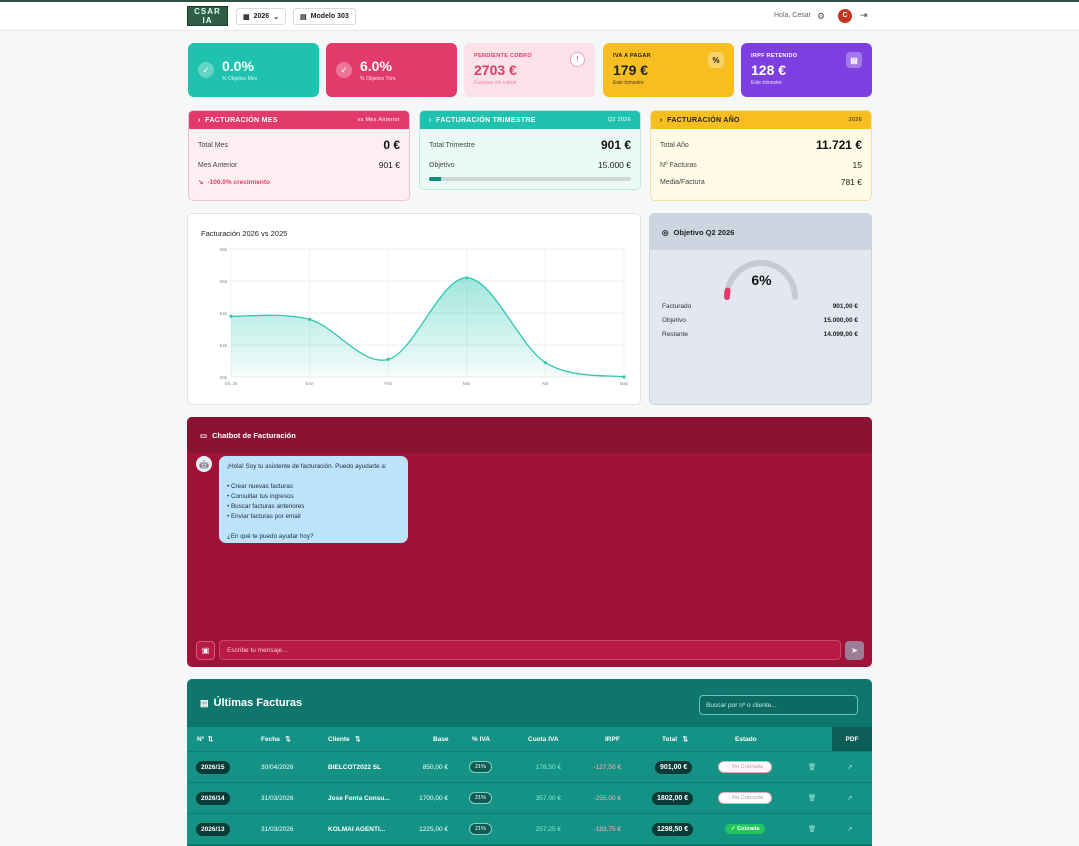 The image size is (1079, 846). Describe the element at coordinates (276, 739) in the screenshot. I see `col-fecha: Fecha ⇅` at that location.